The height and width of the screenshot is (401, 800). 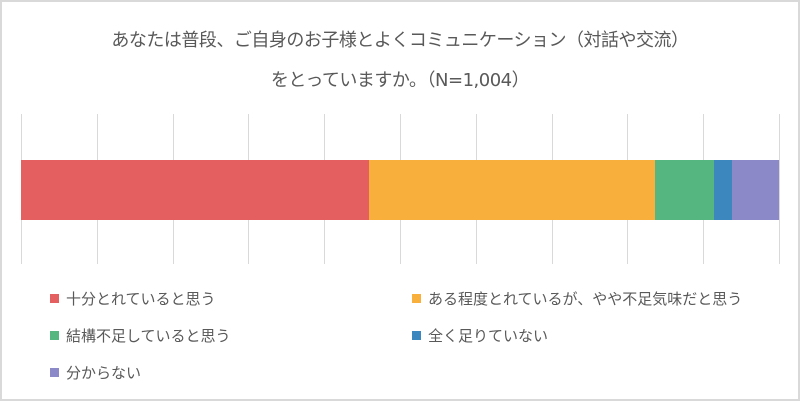 I want to click on legend-item: 十分とれていると思う, so click(x=133, y=298).